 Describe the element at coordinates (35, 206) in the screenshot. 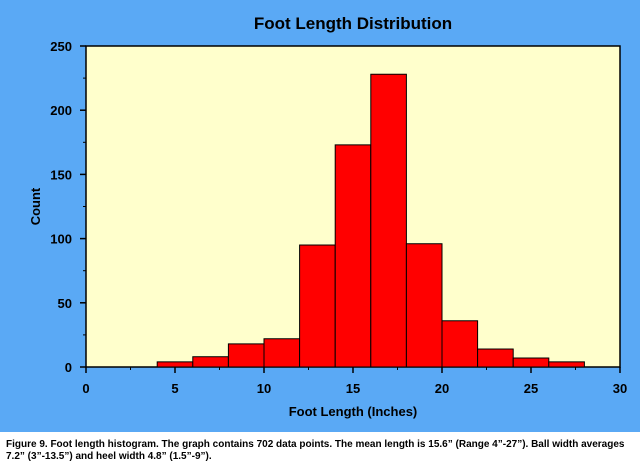

I see `y-axis-label: Count` at that location.